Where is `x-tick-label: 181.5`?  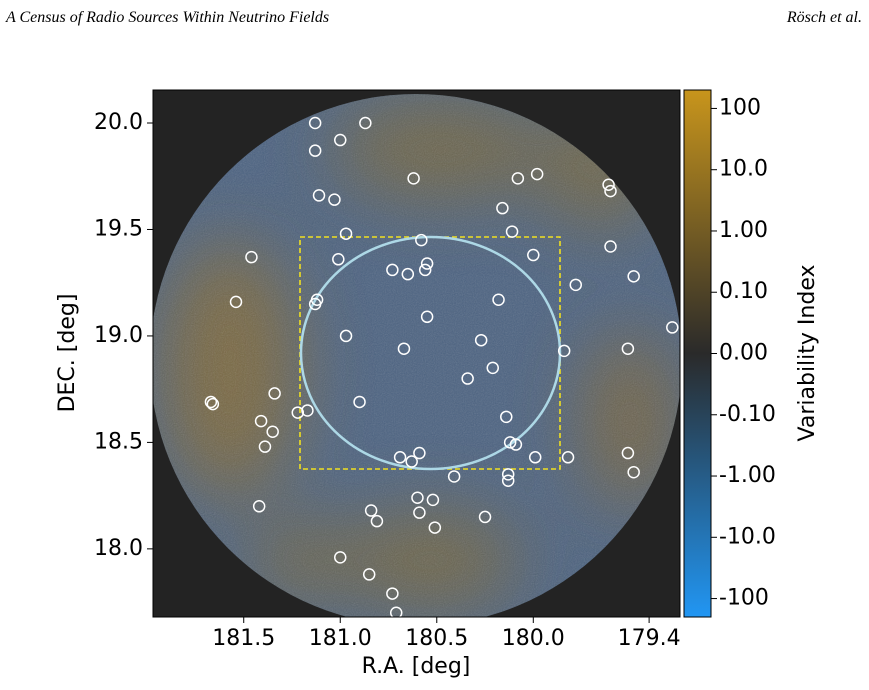 x-tick-label: 181.5 is located at coordinates (243, 638).